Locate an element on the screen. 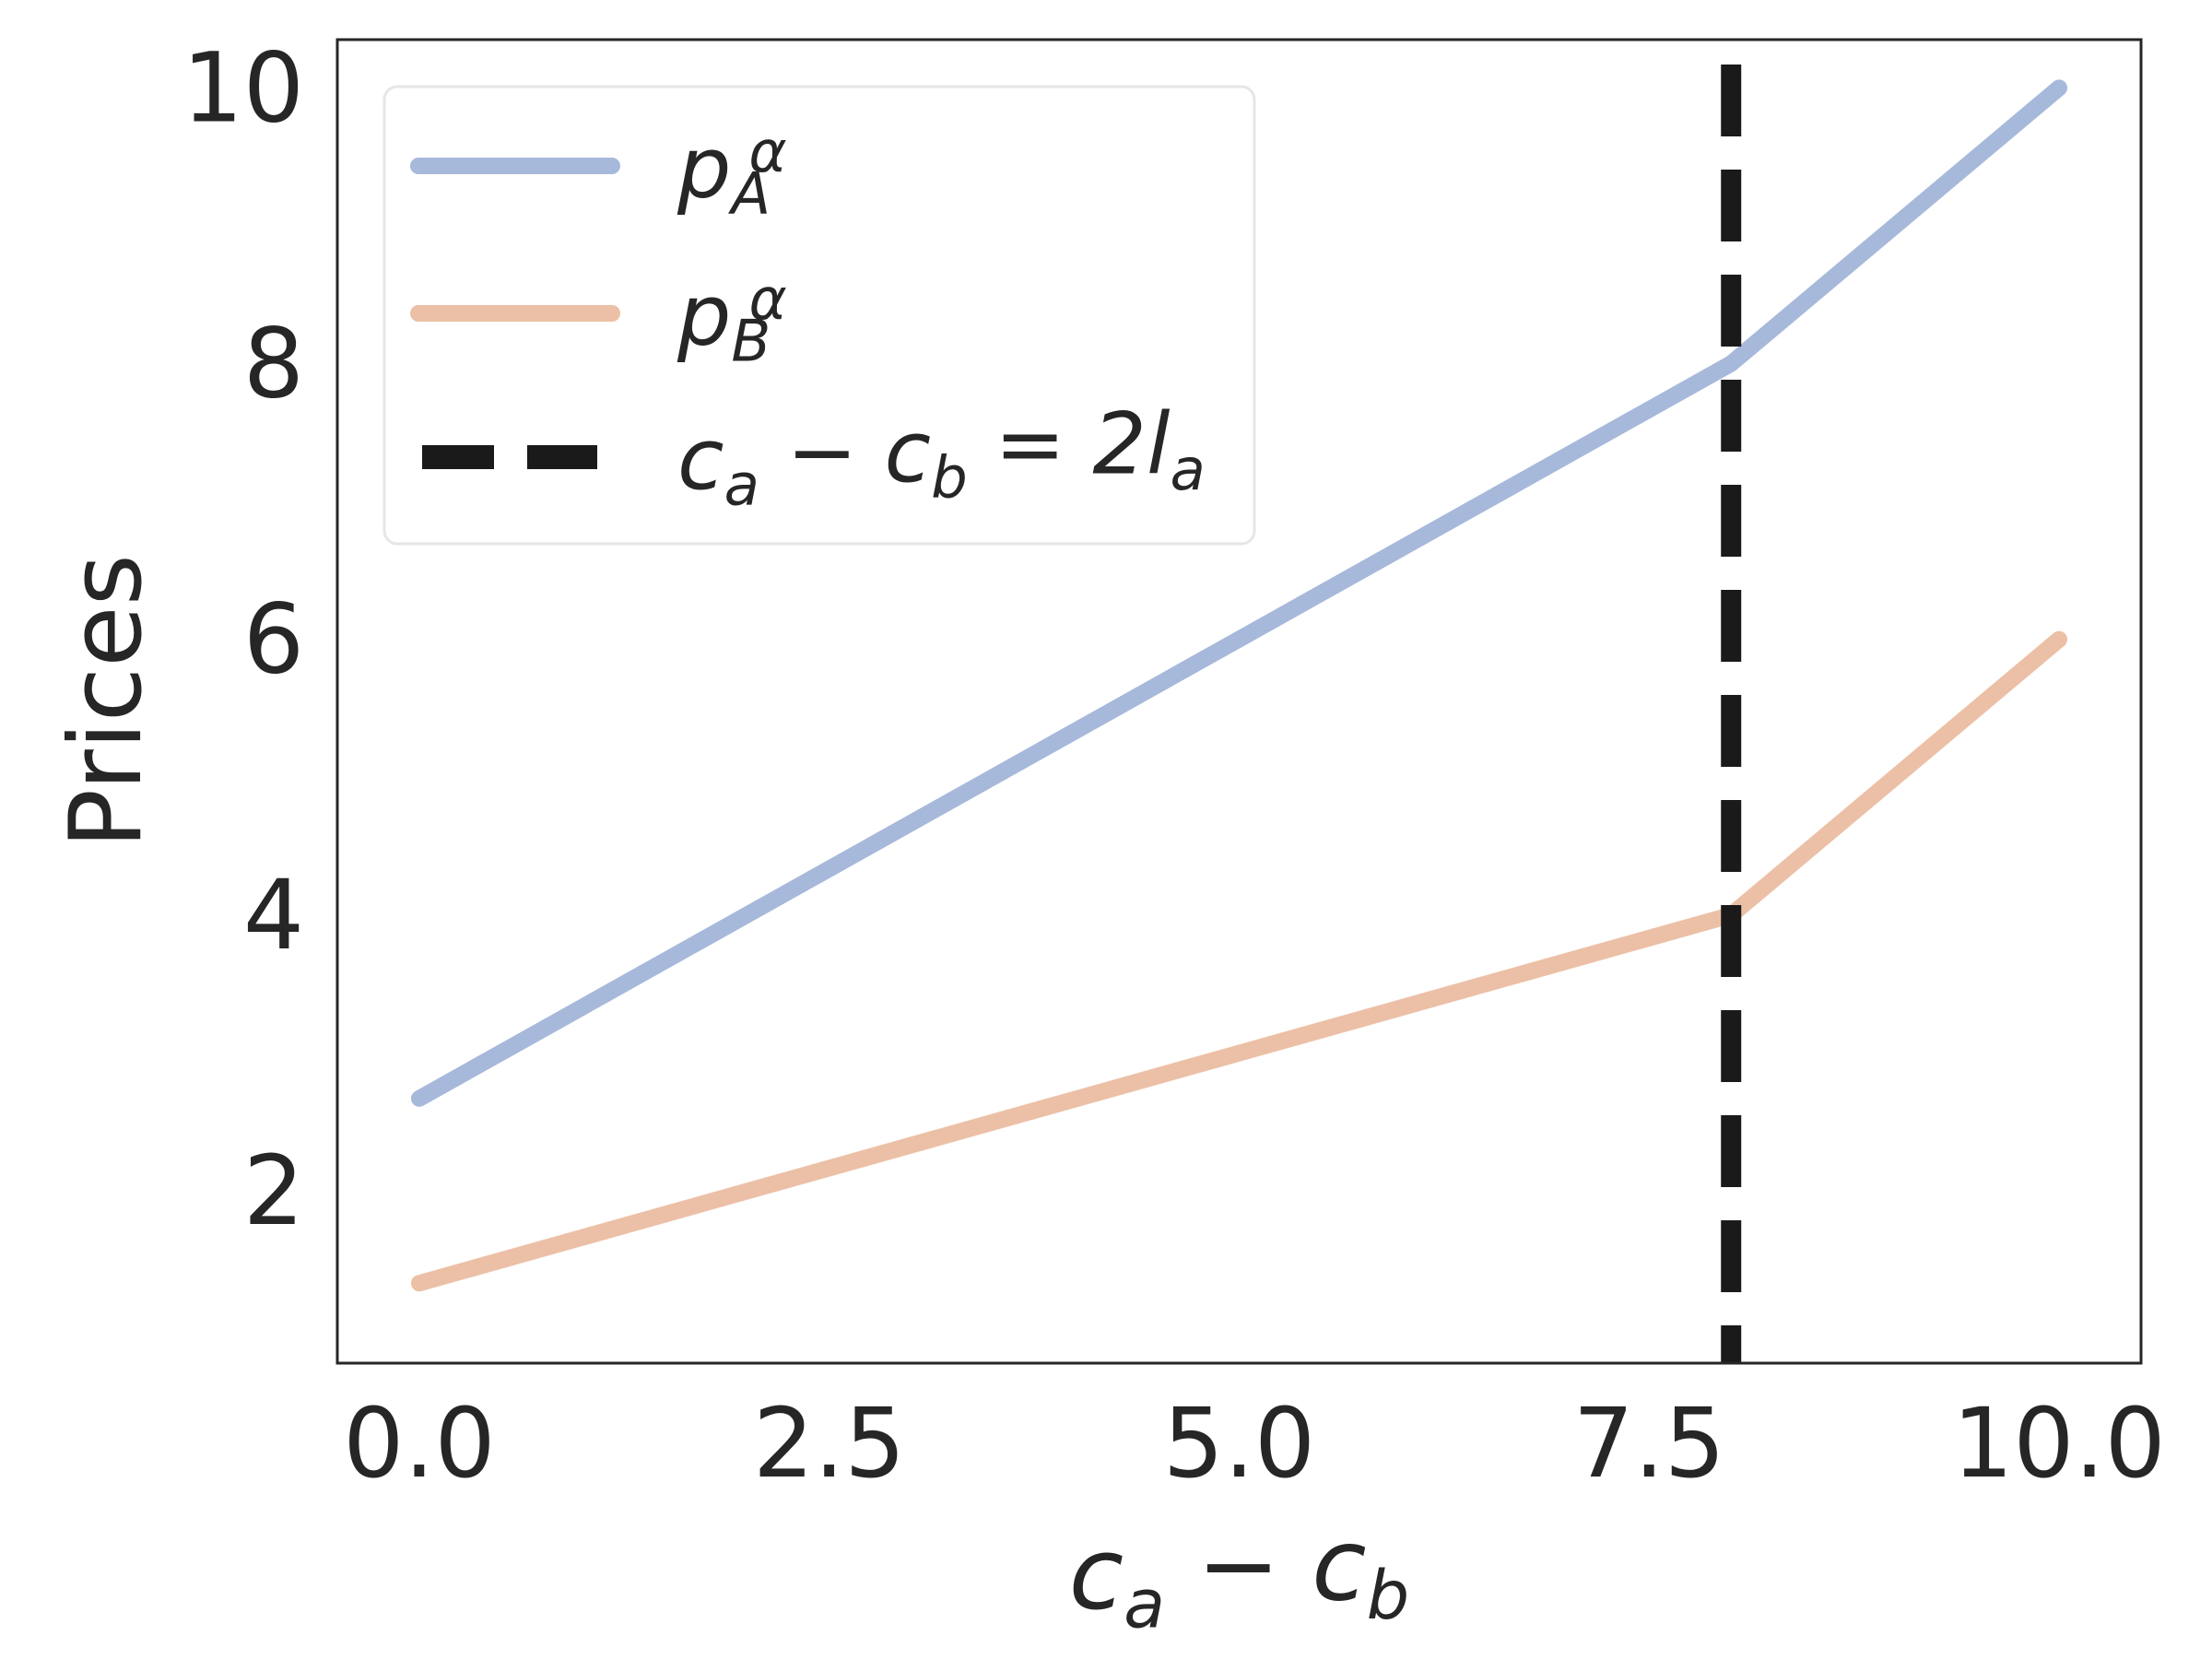 The height and width of the screenshot is (1659, 2212). x-tick-label: 0.0 is located at coordinates (419, 1443).